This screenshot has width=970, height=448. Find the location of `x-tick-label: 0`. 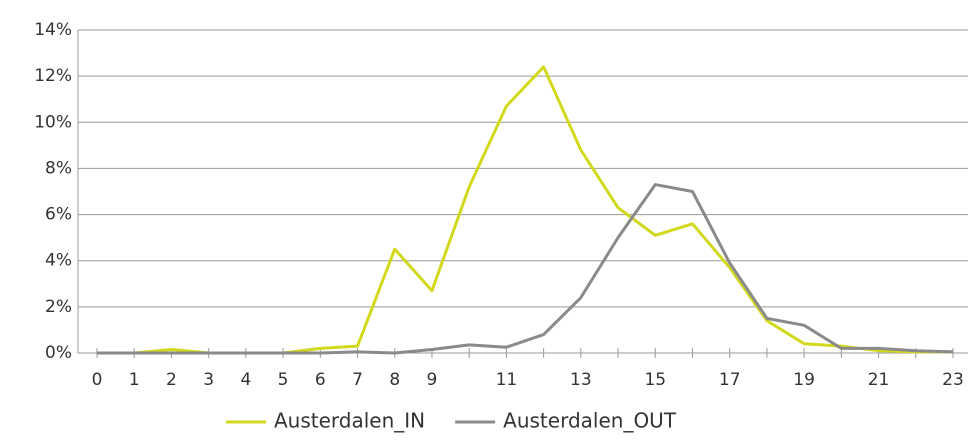

x-tick-label: 0 is located at coordinates (97, 380).